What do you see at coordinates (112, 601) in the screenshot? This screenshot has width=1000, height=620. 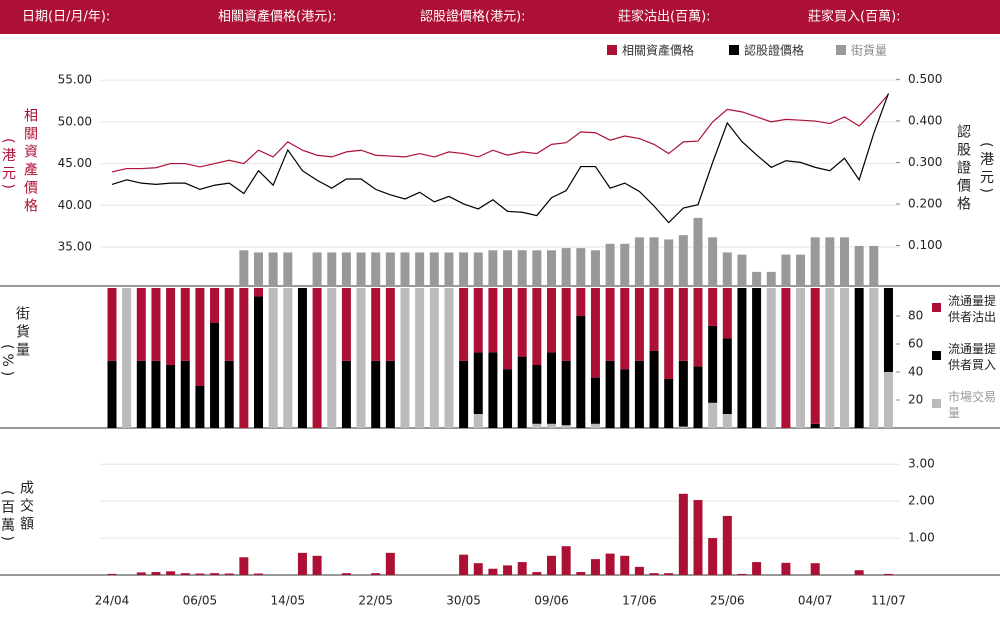 I see `x-tick-label: 24/04` at bounding box center [112, 601].